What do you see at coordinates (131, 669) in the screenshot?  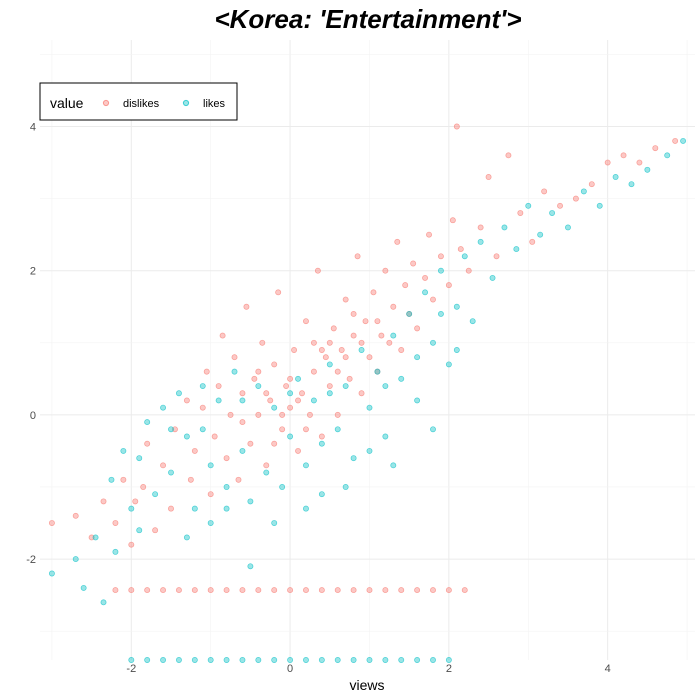 I see `x-tick-label: -2` at bounding box center [131, 669].